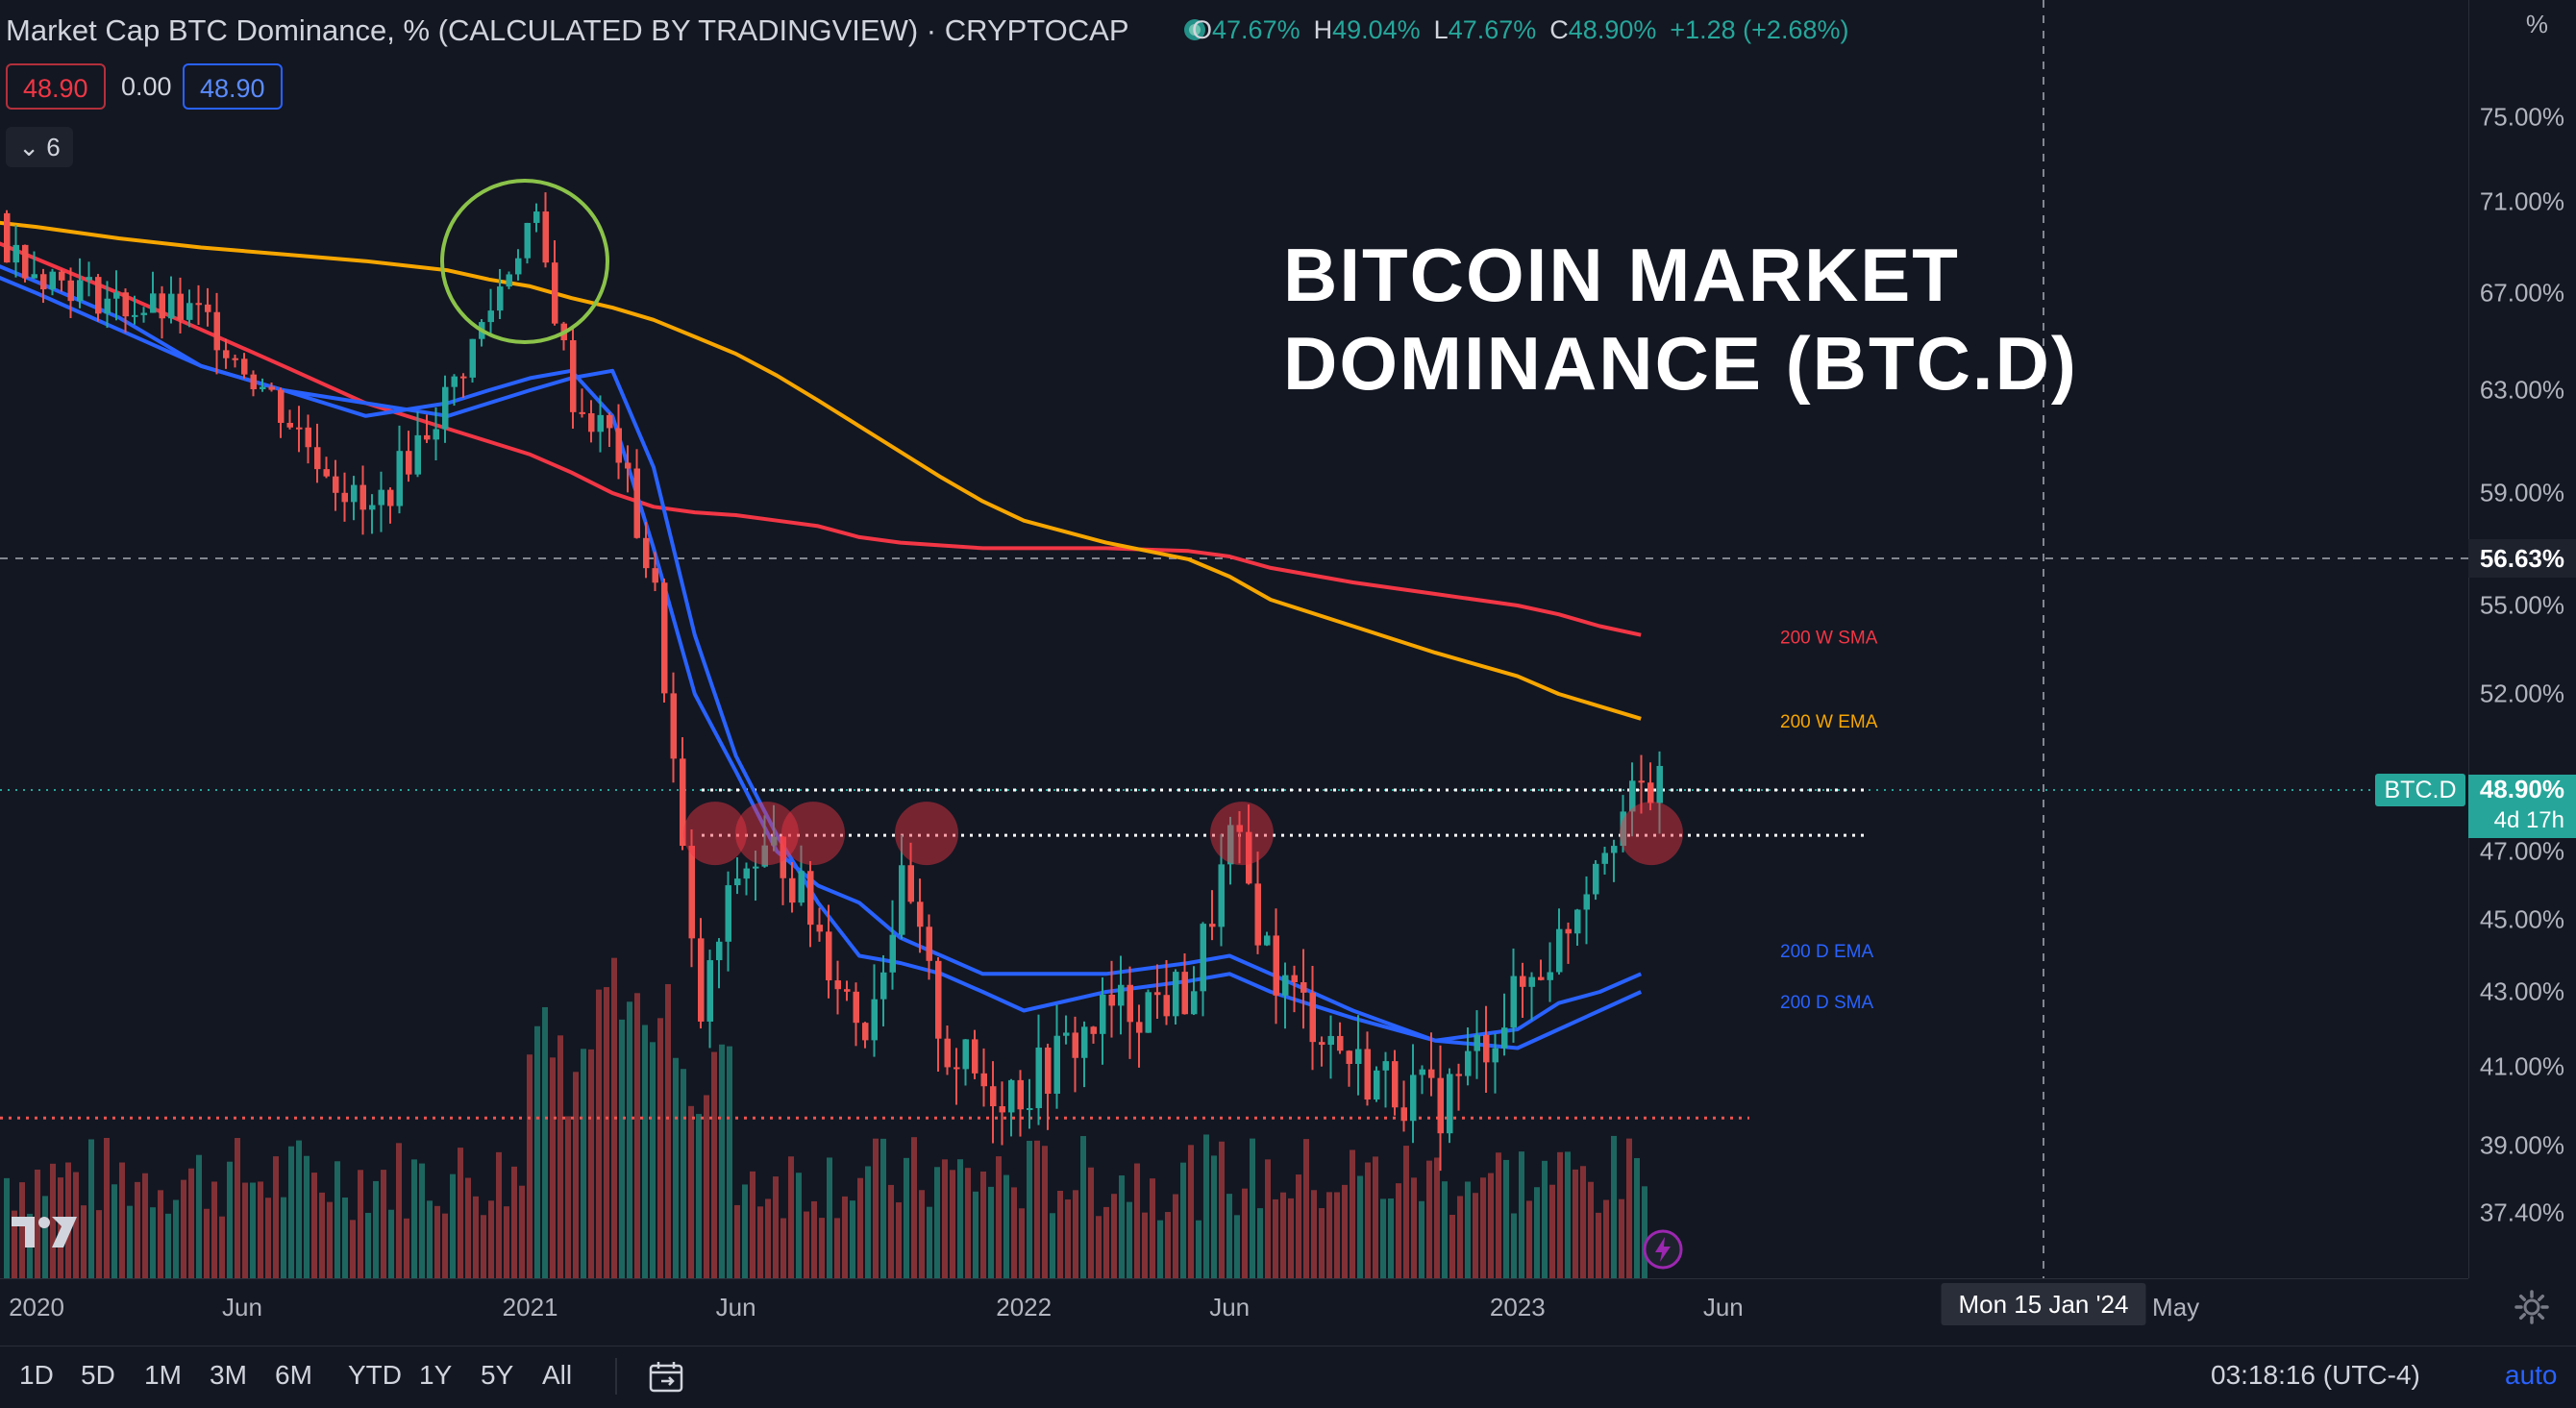 The height and width of the screenshot is (1408, 2576). What do you see at coordinates (2522, 201) in the screenshot?
I see `price-scale-label: 71.00%` at bounding box center [2522, 201].